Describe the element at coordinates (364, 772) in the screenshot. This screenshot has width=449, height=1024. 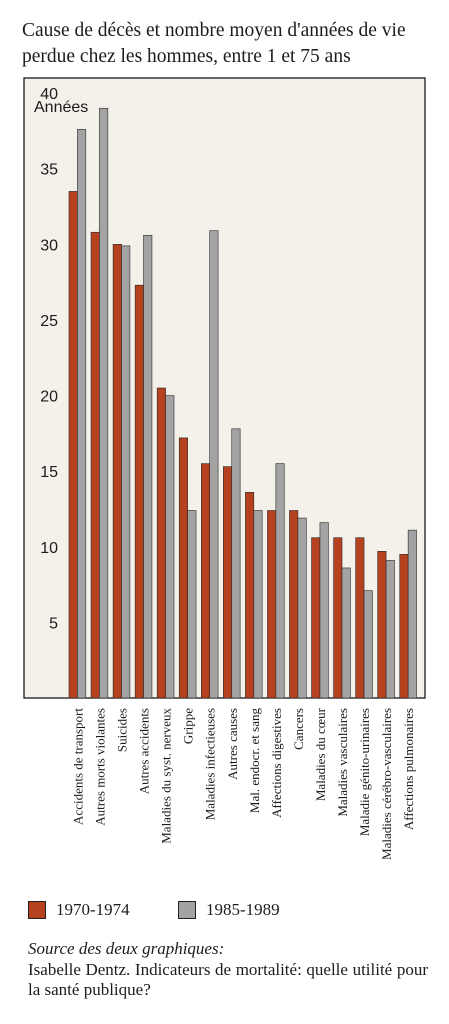
I see `category-label: Maladie génito-urinaires` at that location.